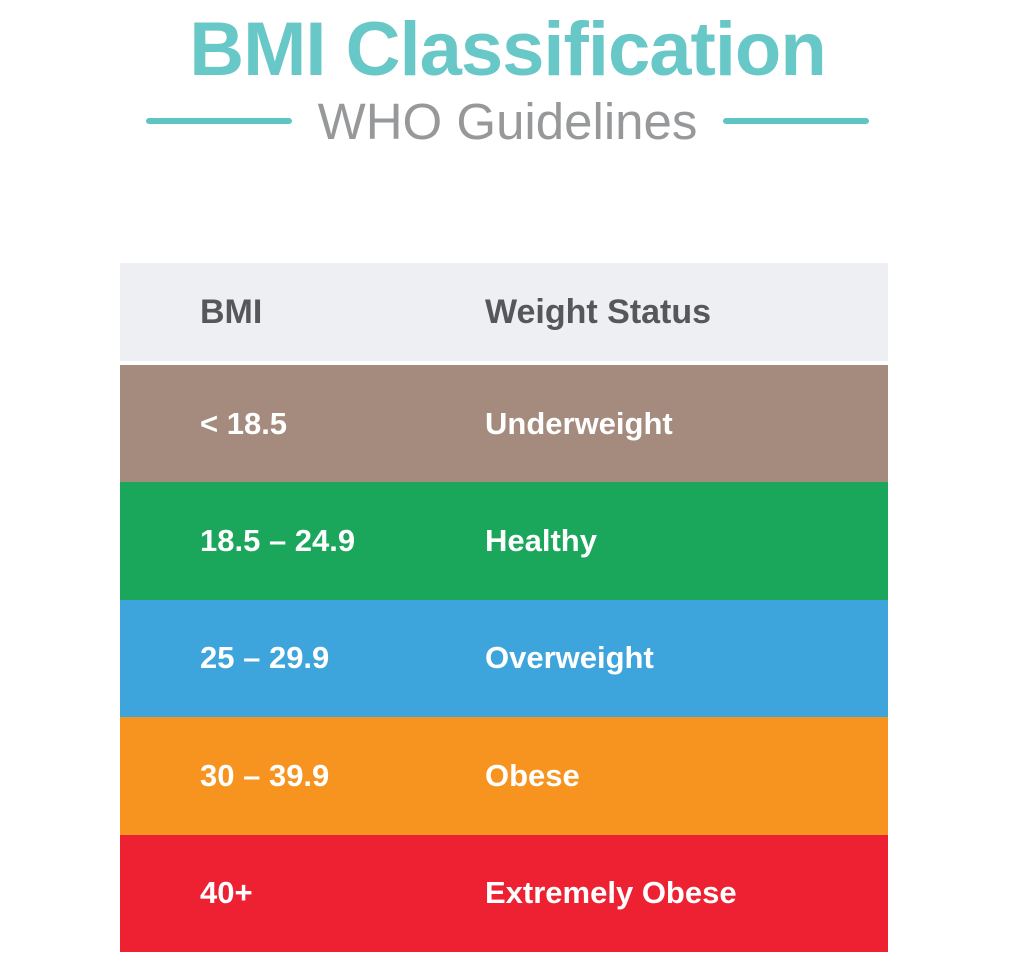 This screenshot has height=961, width=1015. I want to click on weight-status-value: Healthy, so click(541, 541).